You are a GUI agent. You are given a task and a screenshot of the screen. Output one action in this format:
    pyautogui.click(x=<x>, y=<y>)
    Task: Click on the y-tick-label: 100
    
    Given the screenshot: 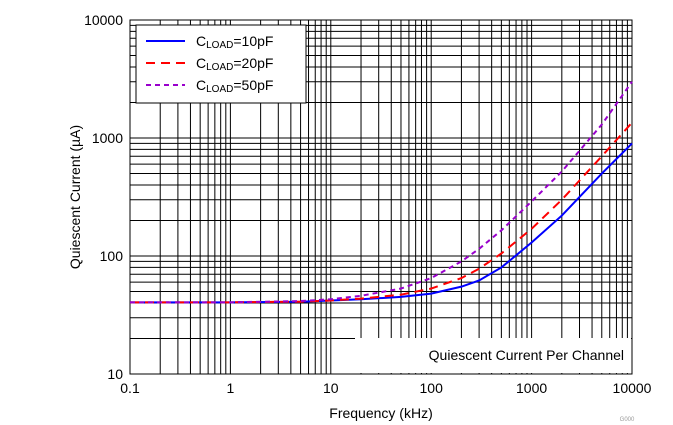 What is the action you would take?
    pyautogui.click(x=112, y=256)
    